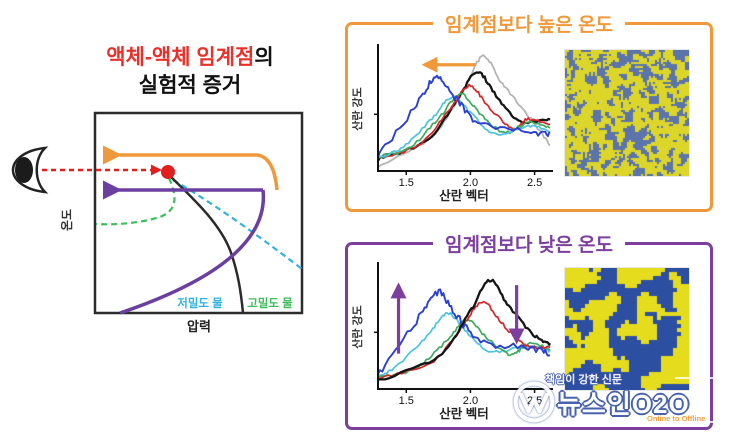 The height and width of the screenshot is (439, 730). What do you see at coordinates (200, 303) in the screenshot?
I see `legend-low-density-water: 저밀도 물` at bounding box center [200, 303].